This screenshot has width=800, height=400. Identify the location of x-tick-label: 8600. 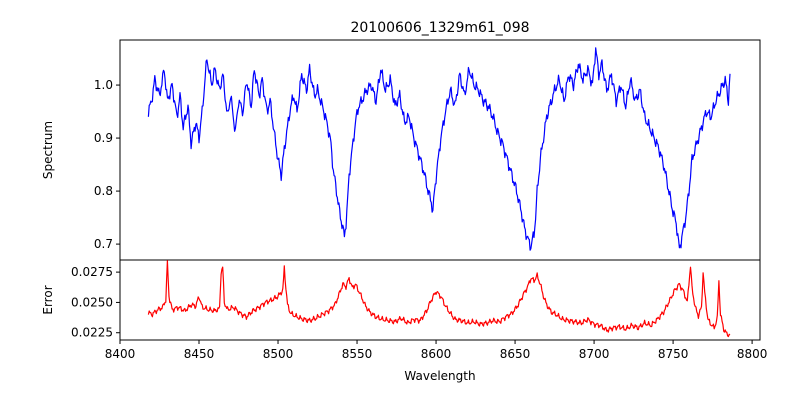
(436, 354).